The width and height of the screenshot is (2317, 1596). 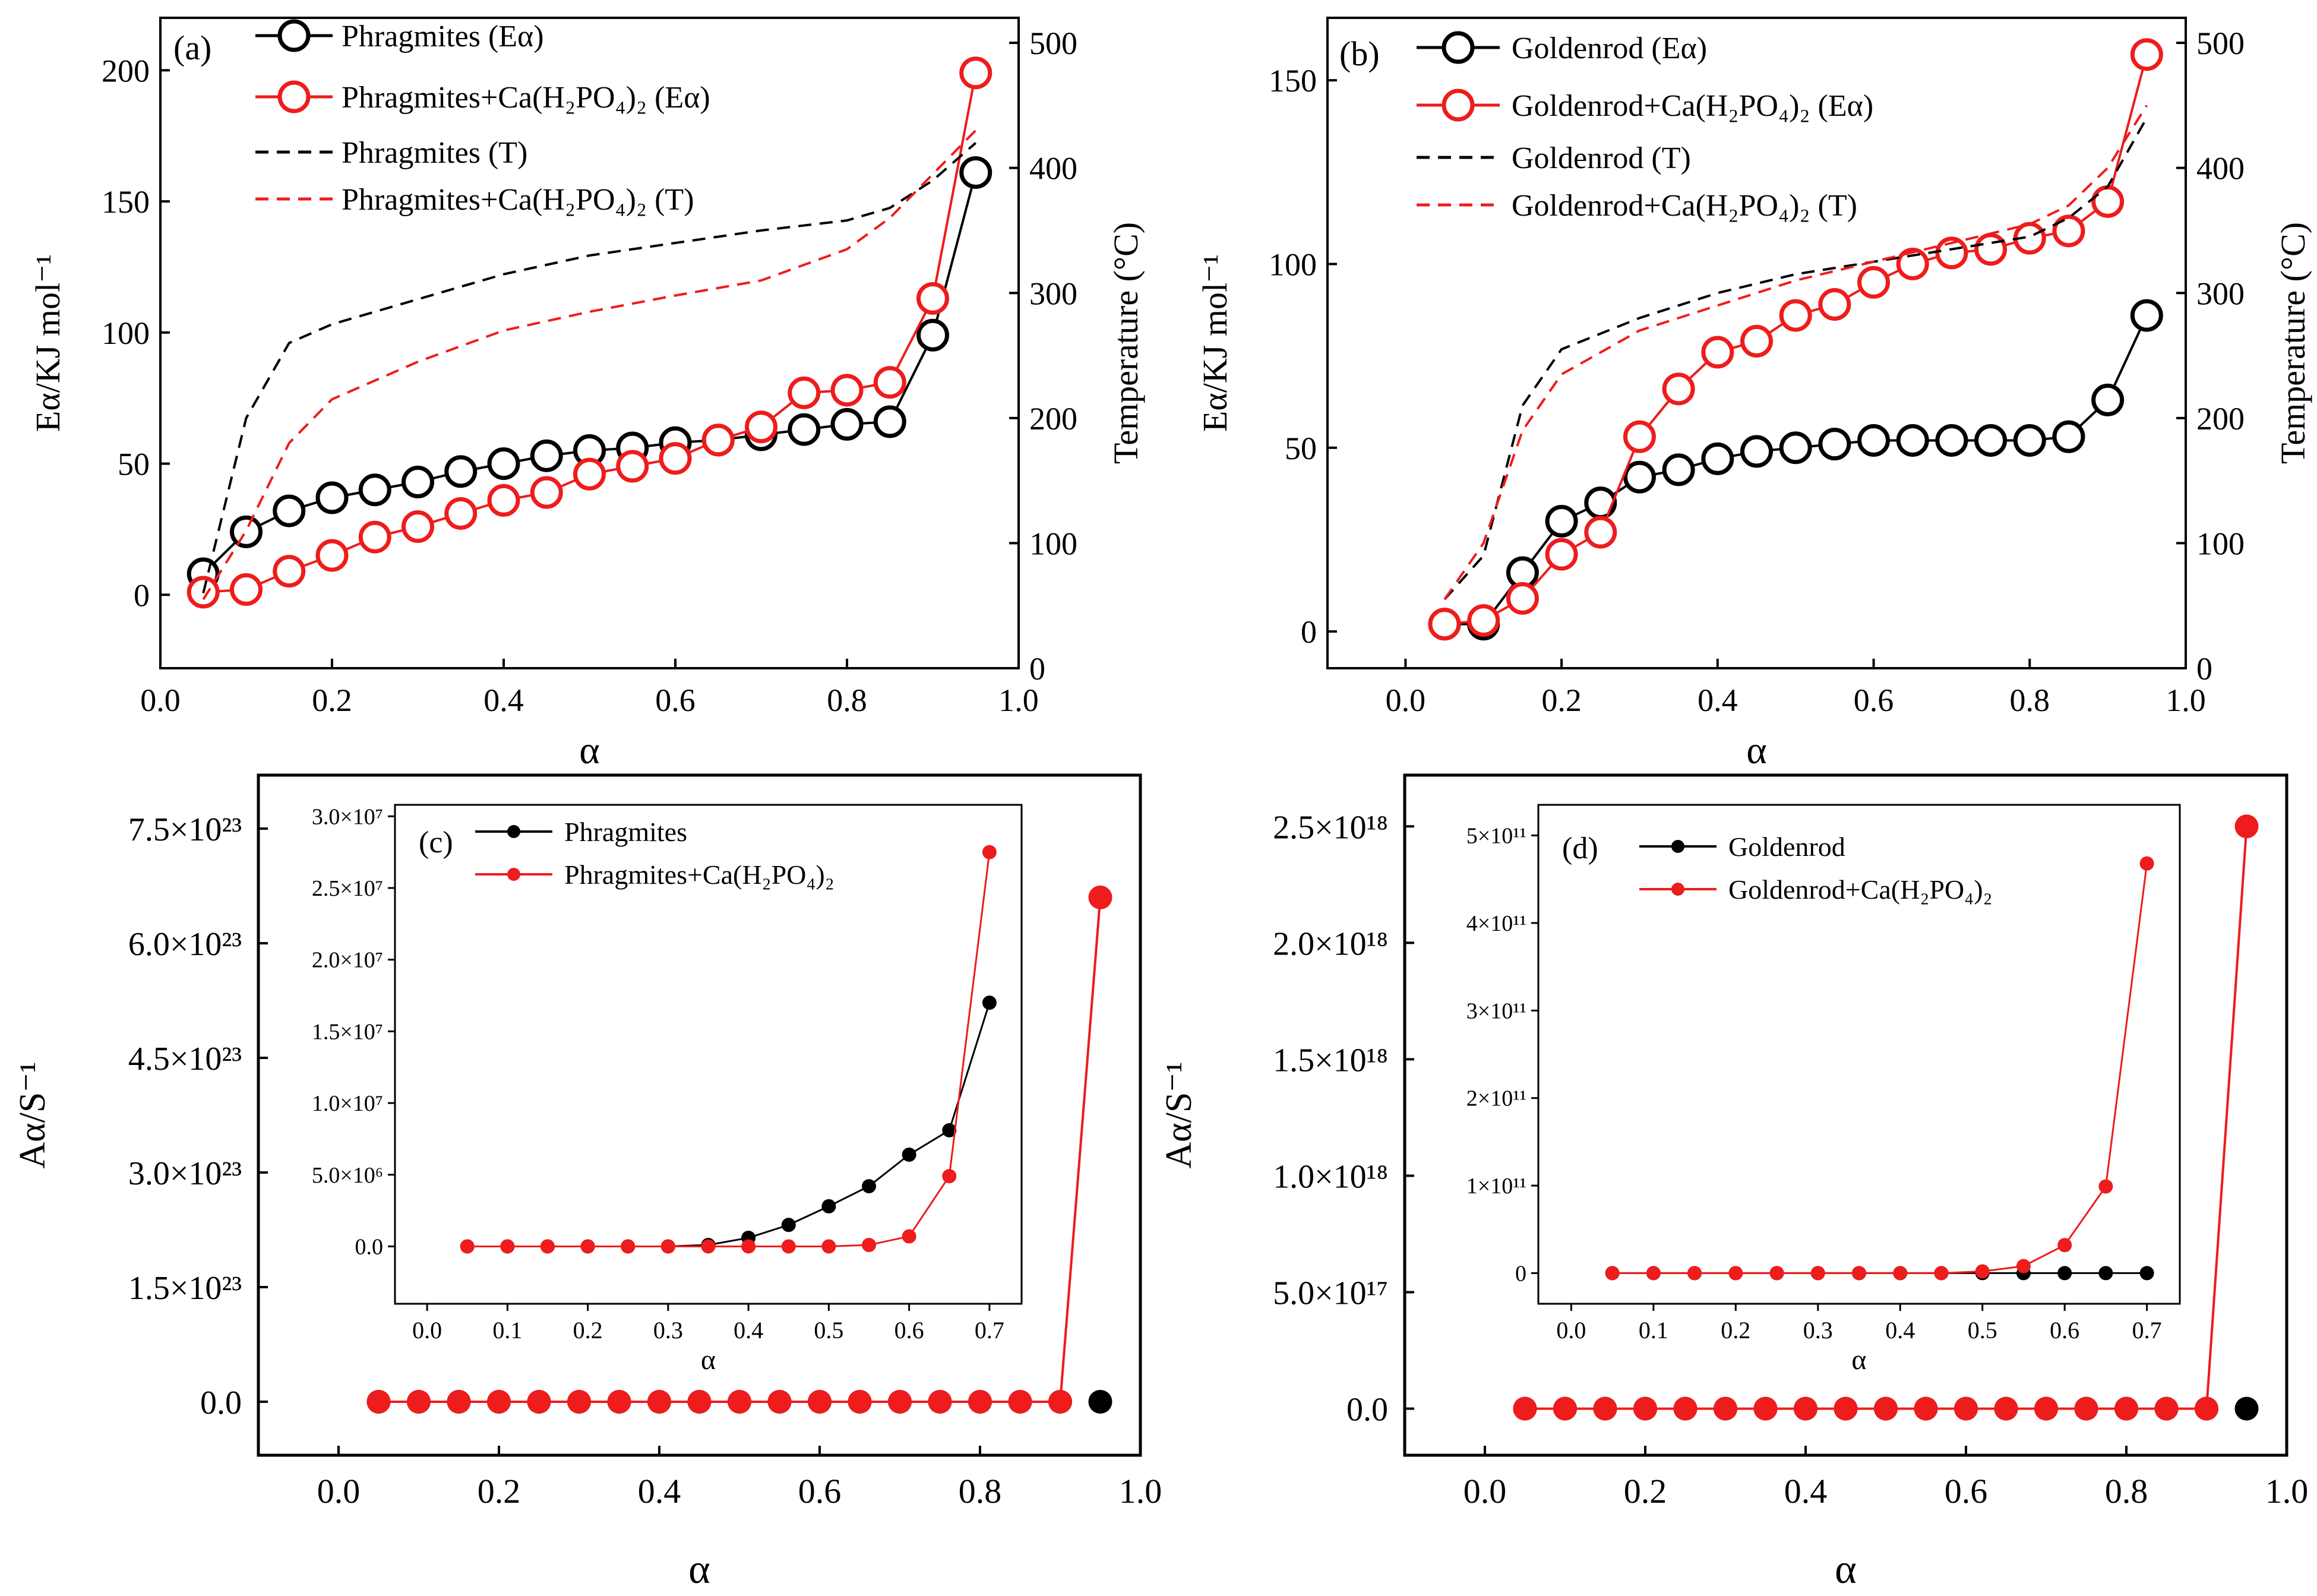 I want to click on legend-entry-1: Goldenrod (Eα), so click(x=1609, y=48).